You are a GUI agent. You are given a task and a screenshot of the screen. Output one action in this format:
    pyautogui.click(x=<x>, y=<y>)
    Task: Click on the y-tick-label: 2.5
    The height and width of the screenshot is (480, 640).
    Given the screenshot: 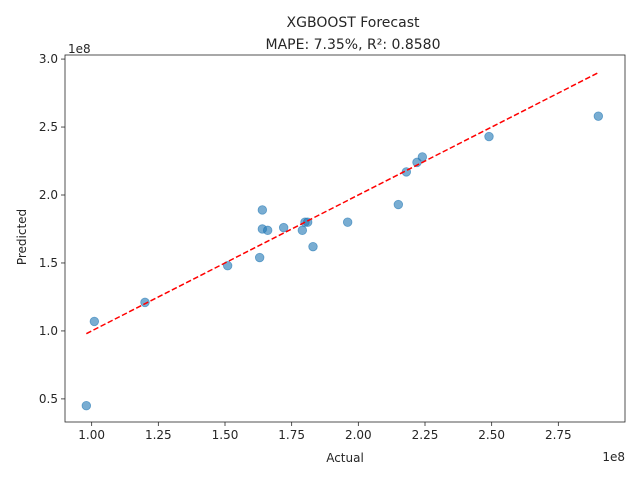 What is the action you would take?
    pyautogui.click(x=48, y=127)
    